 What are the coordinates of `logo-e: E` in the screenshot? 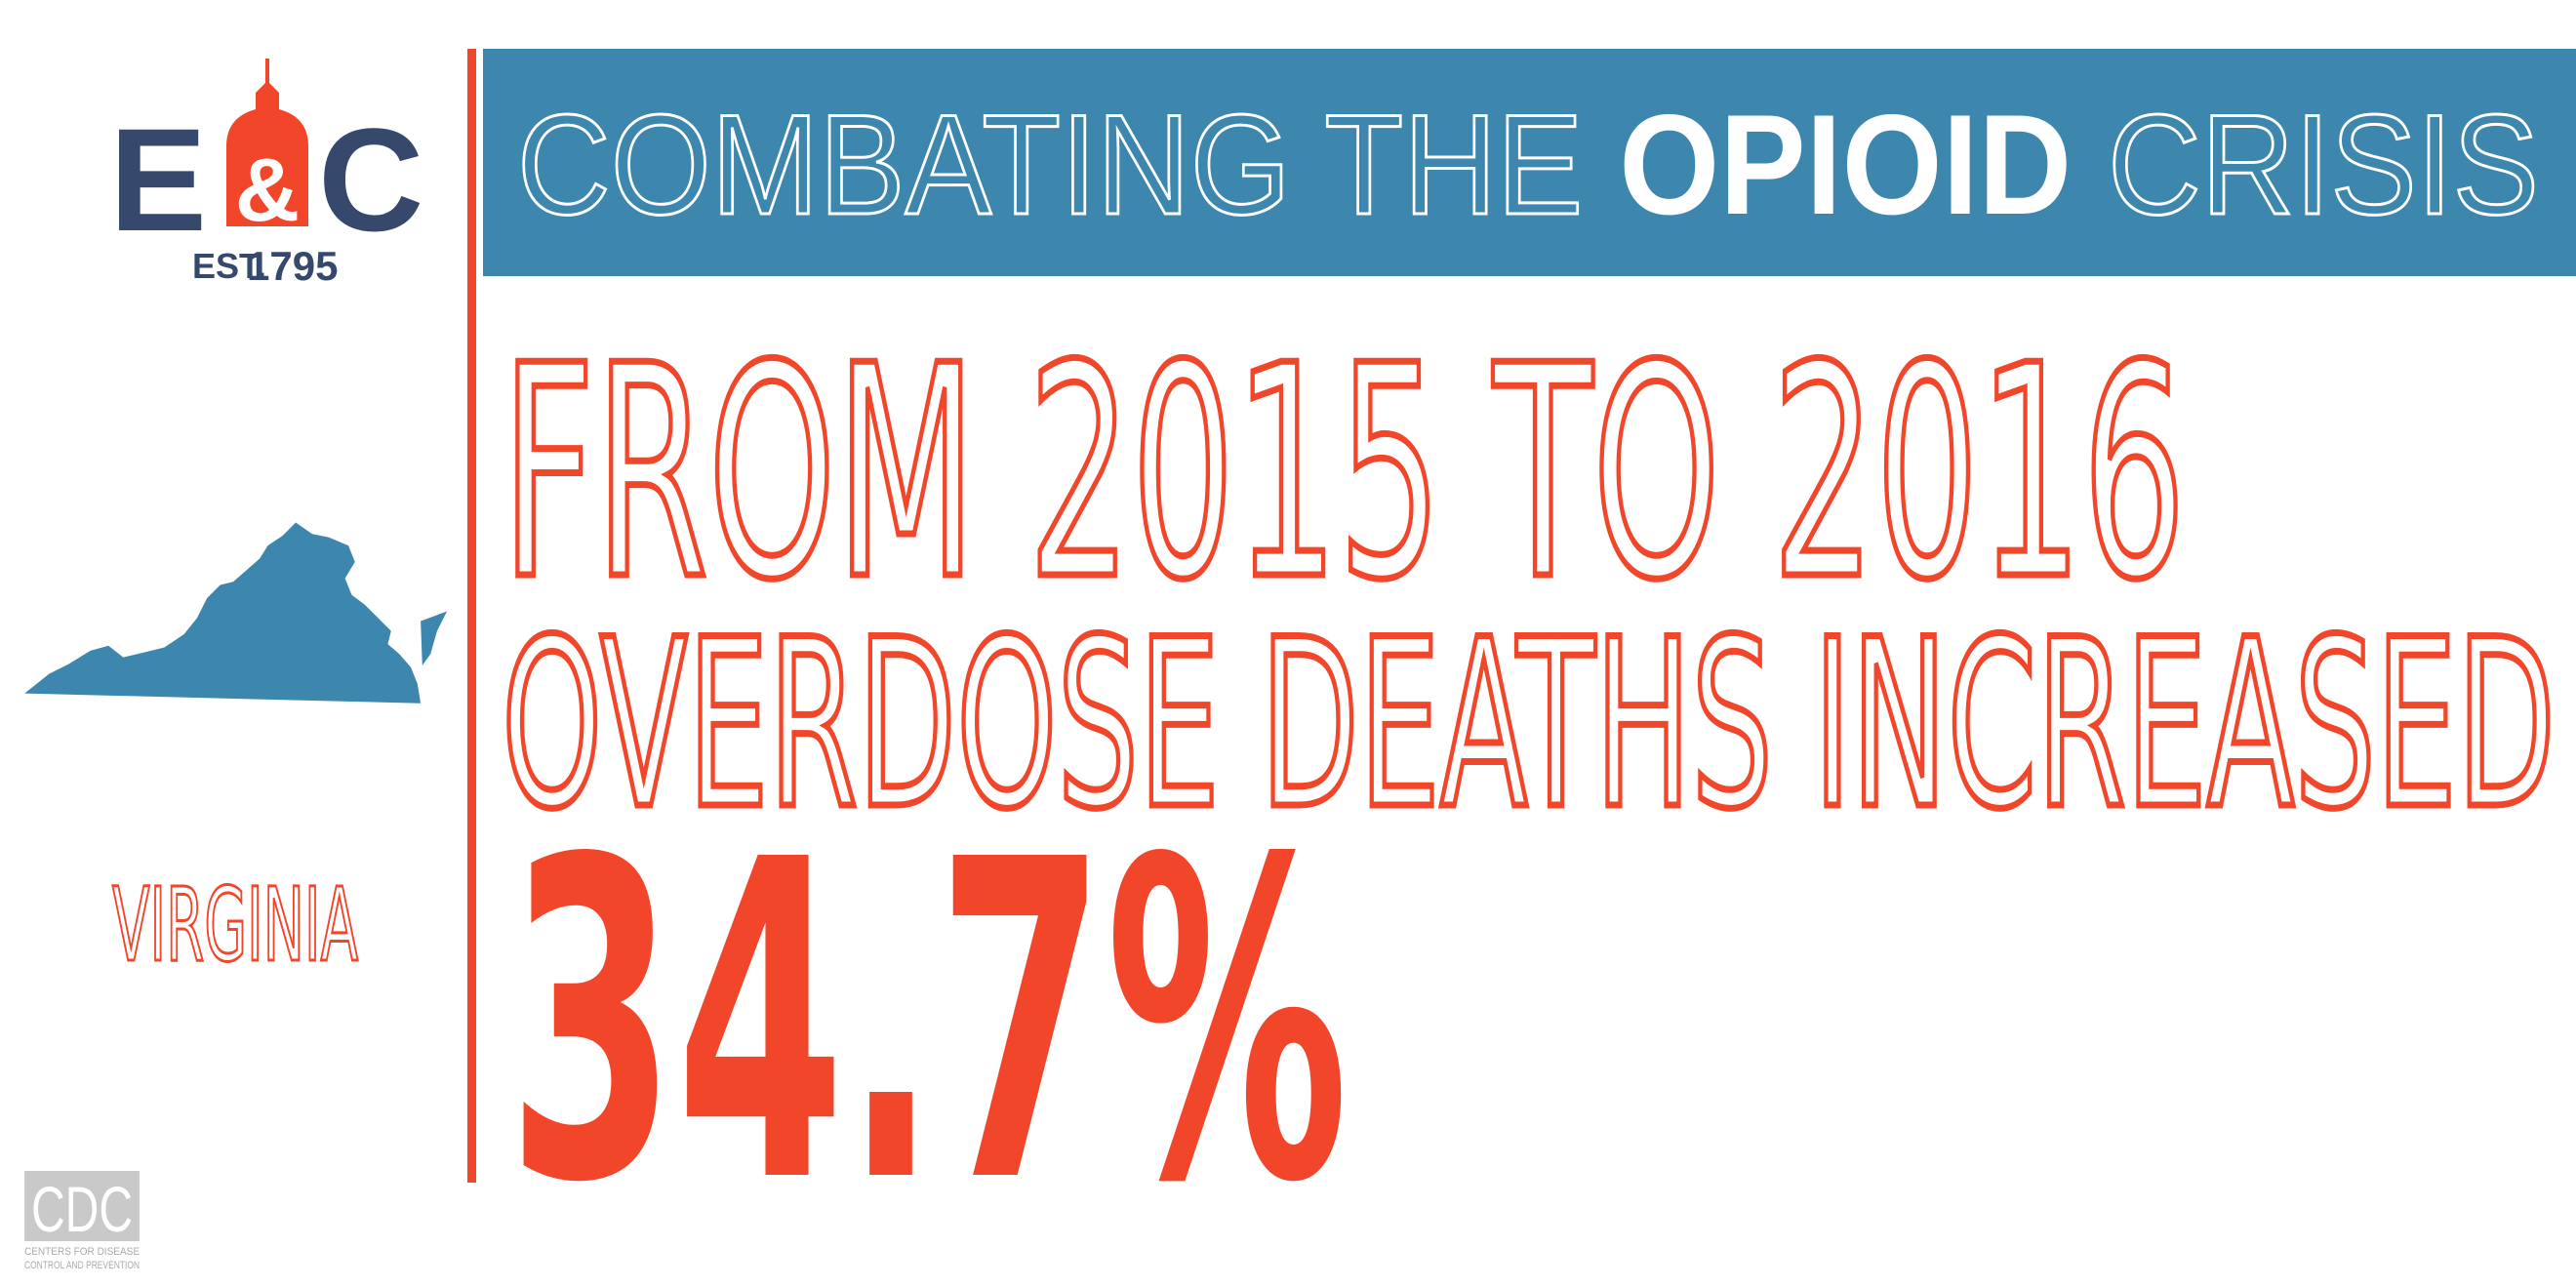 It's located at (158, 180).